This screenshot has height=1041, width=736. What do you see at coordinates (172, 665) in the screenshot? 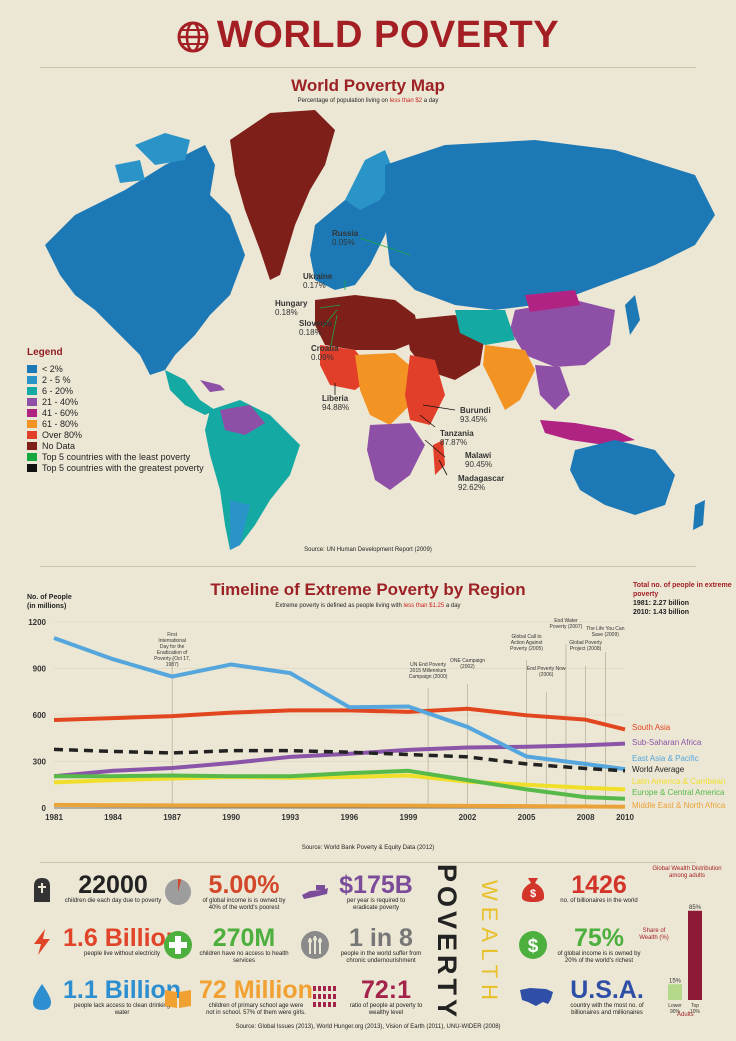
I see `annotation-line-text: 1987)` at bounding box center [172, 665].